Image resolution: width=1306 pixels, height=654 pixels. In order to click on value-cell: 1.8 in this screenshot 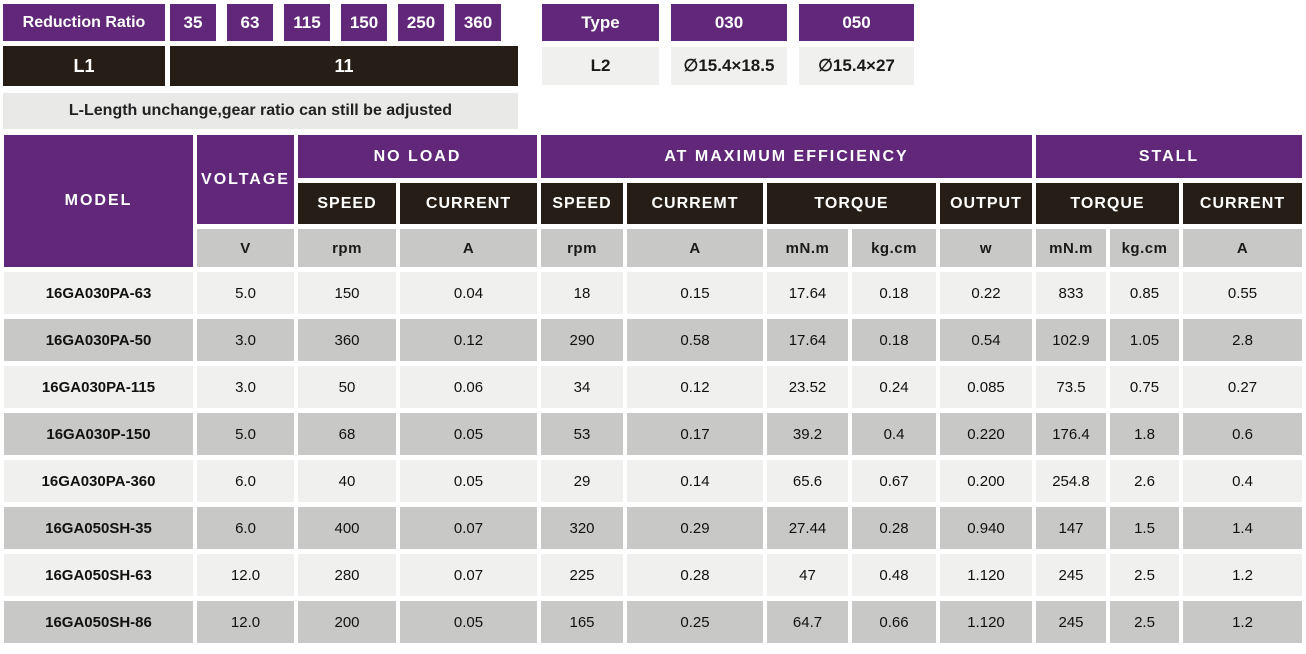, I will do `click(1144, 434)`.